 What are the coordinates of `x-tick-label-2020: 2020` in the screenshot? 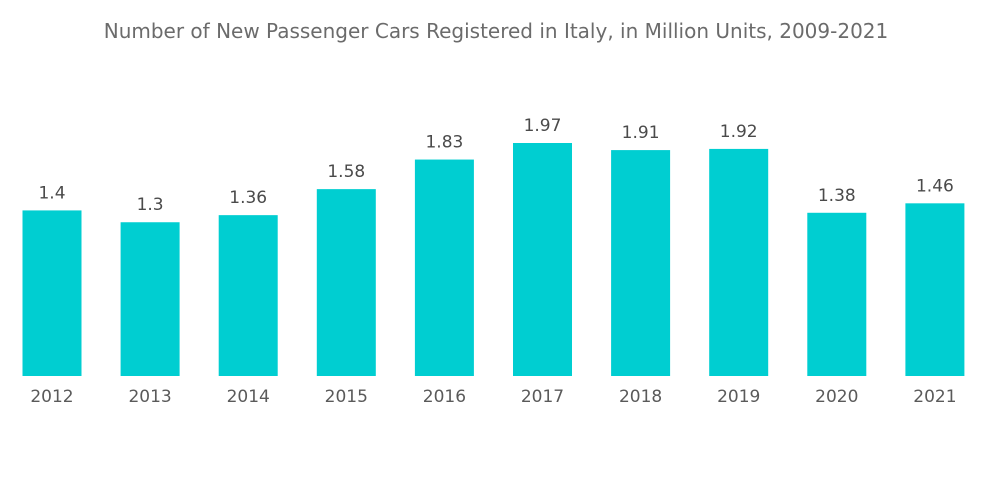 It's located at (836, 397).